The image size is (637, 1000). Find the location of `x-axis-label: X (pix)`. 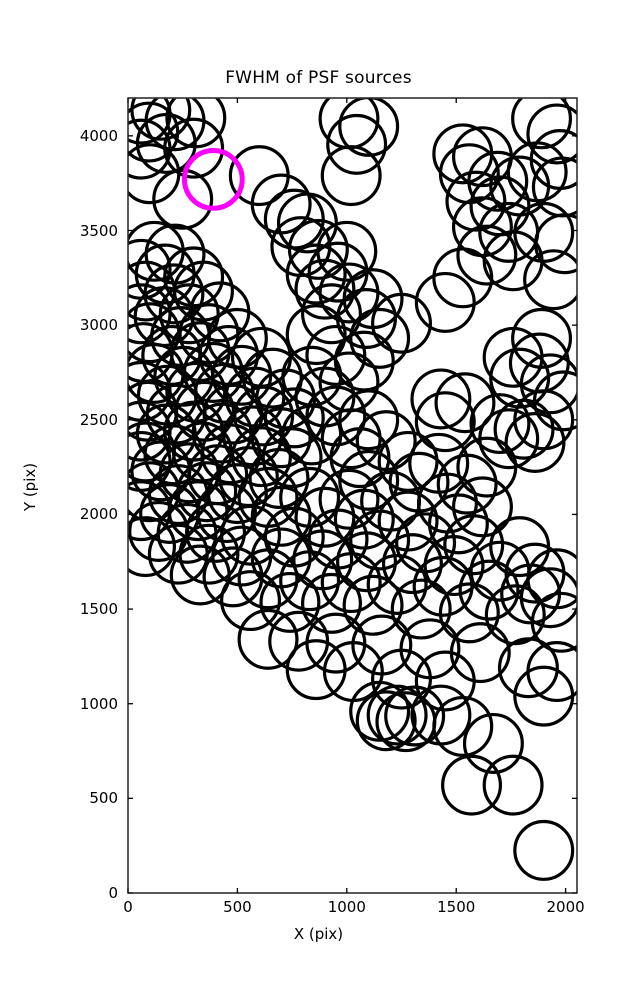

x-axis-label: X (pix) is located at coordinates (318, 934).